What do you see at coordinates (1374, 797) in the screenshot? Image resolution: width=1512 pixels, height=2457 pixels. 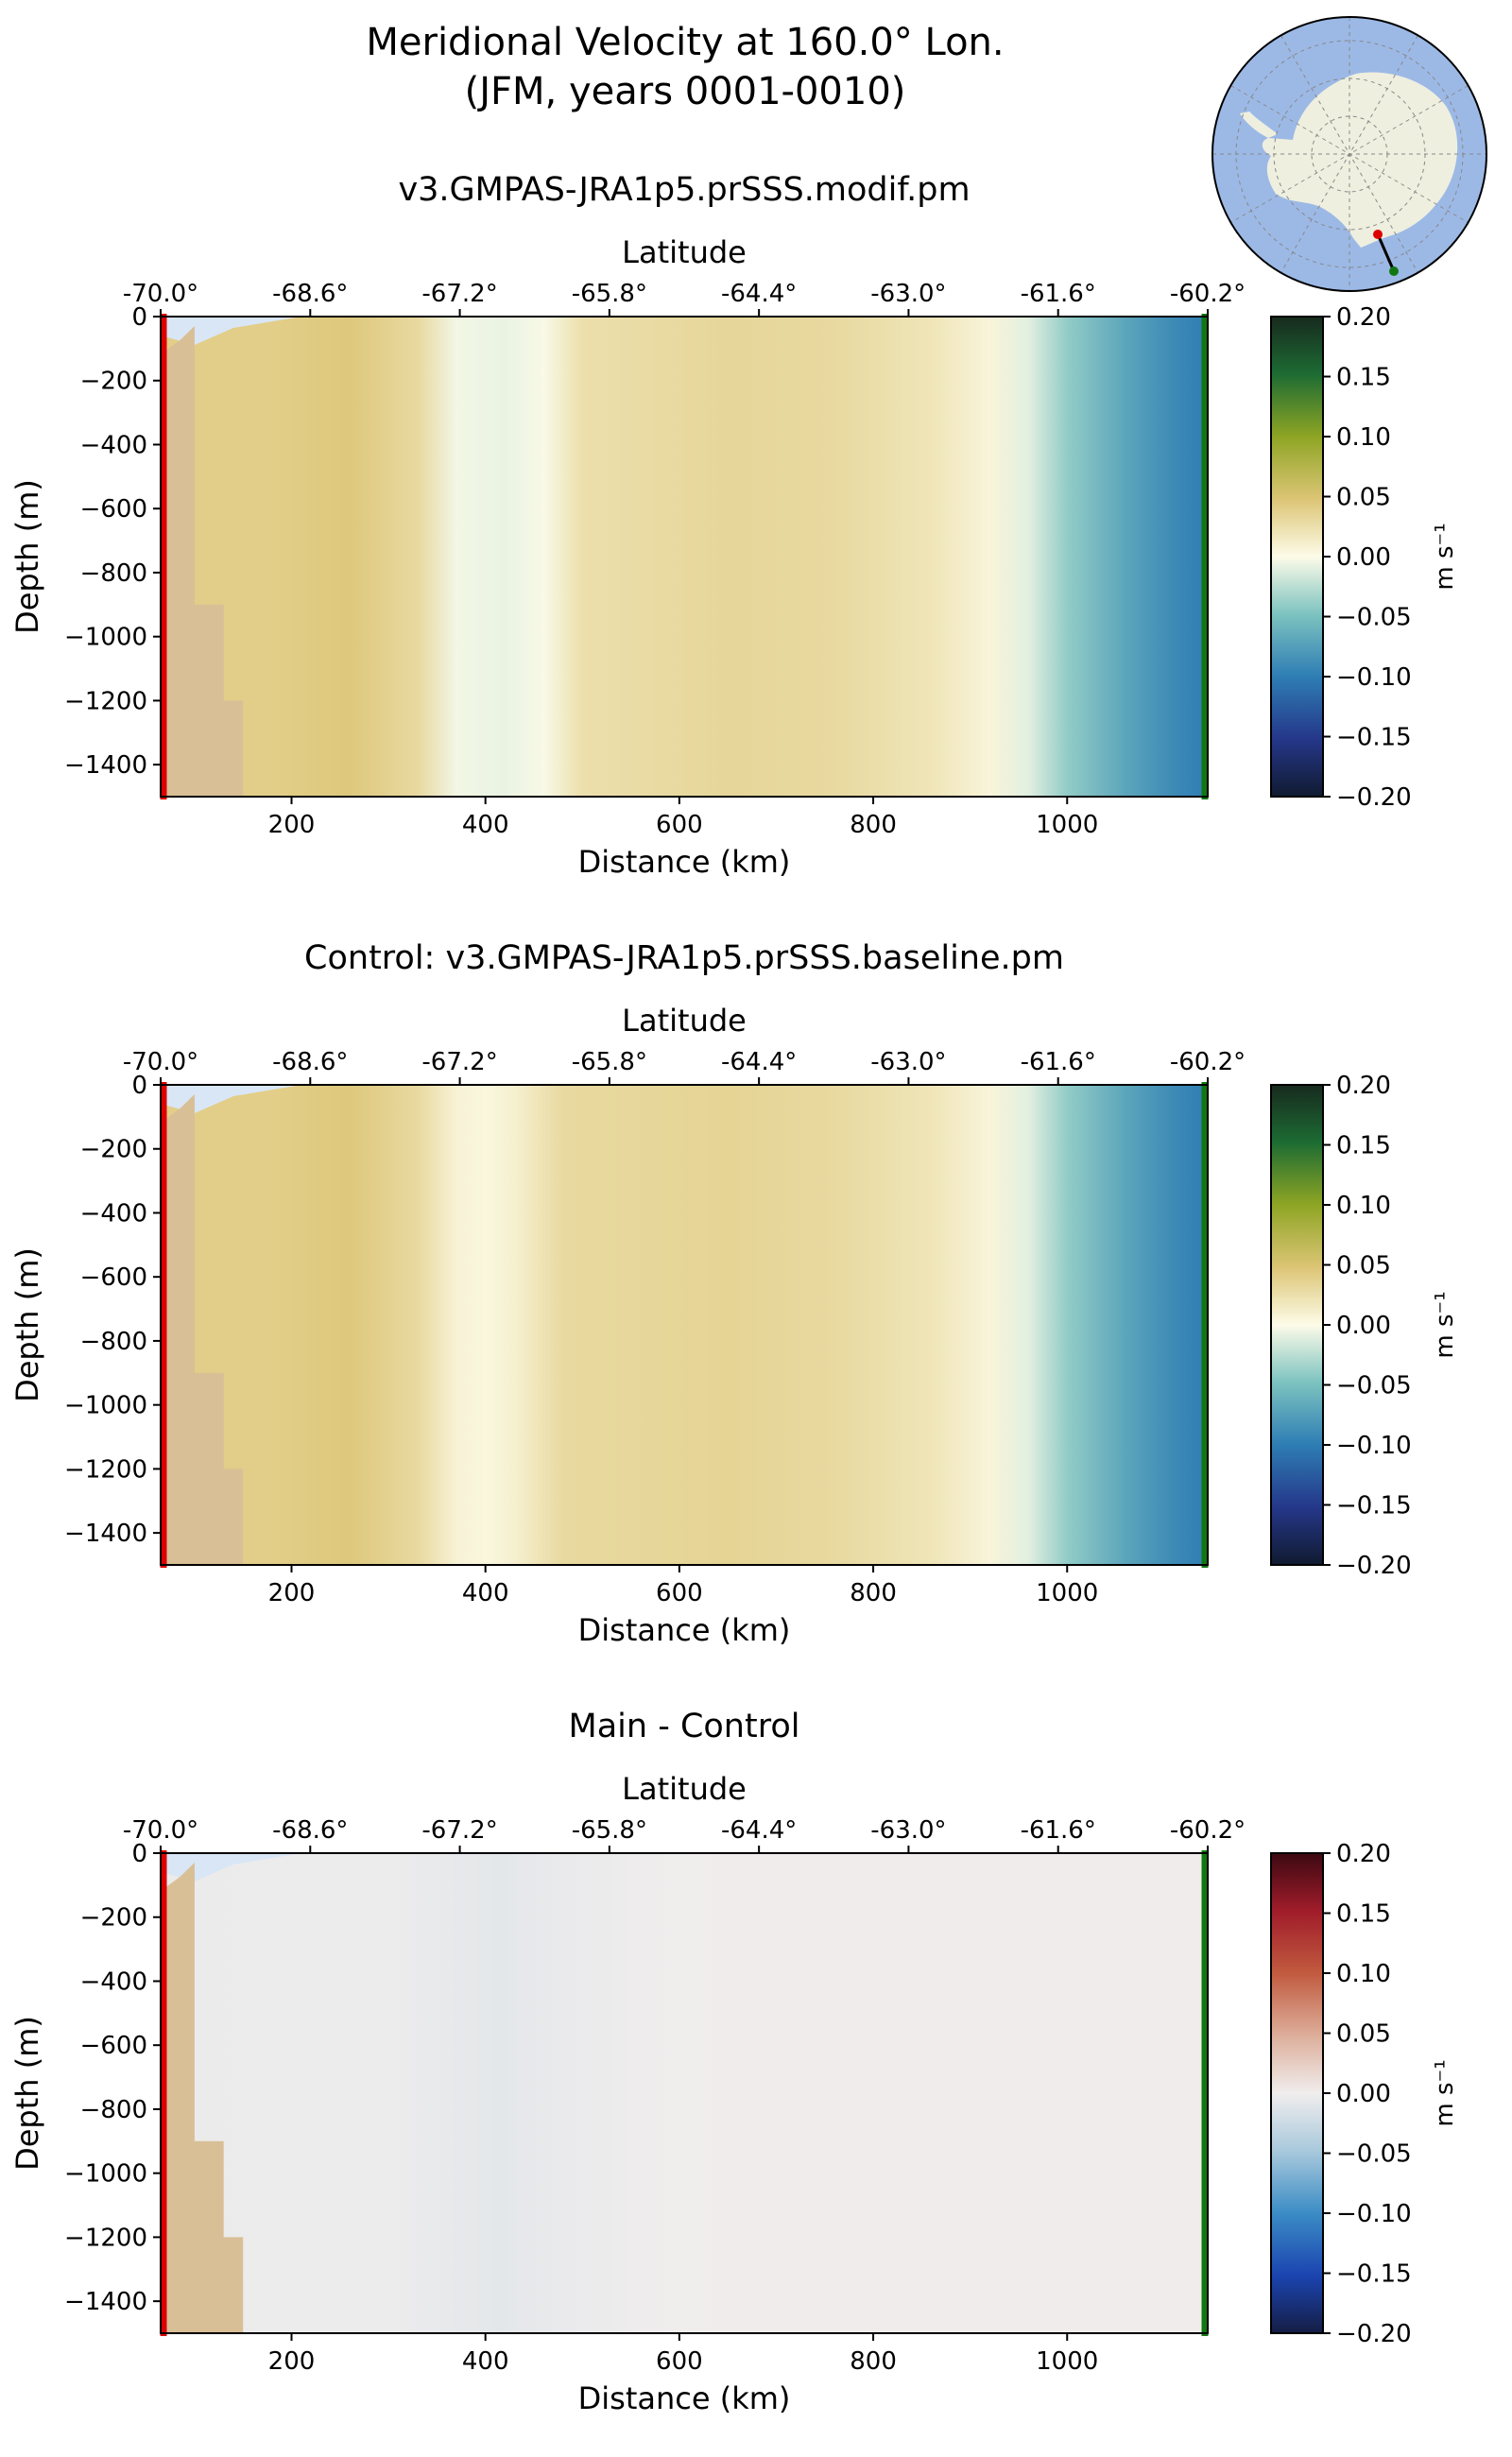 I see `colorbar-tick-label: −0.20` at bounding box center [1374, 797].